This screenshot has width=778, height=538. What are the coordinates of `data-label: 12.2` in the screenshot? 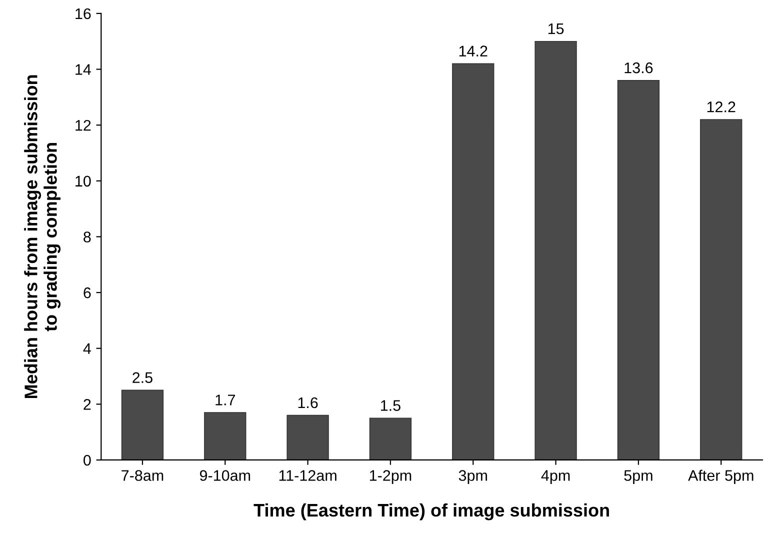 It's located at (721, 107).